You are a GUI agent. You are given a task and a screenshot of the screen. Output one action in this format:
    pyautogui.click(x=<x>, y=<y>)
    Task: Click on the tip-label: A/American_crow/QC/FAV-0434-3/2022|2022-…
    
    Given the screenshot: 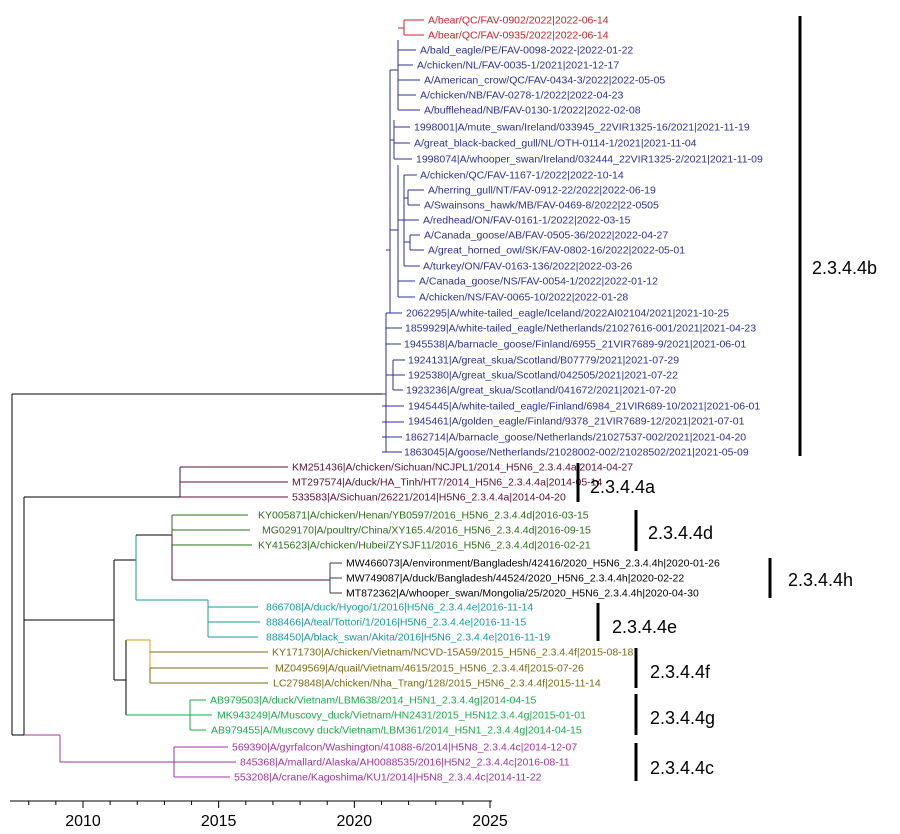 What is the action you would take?
    pyautogui.click(x=544, y=81)
    